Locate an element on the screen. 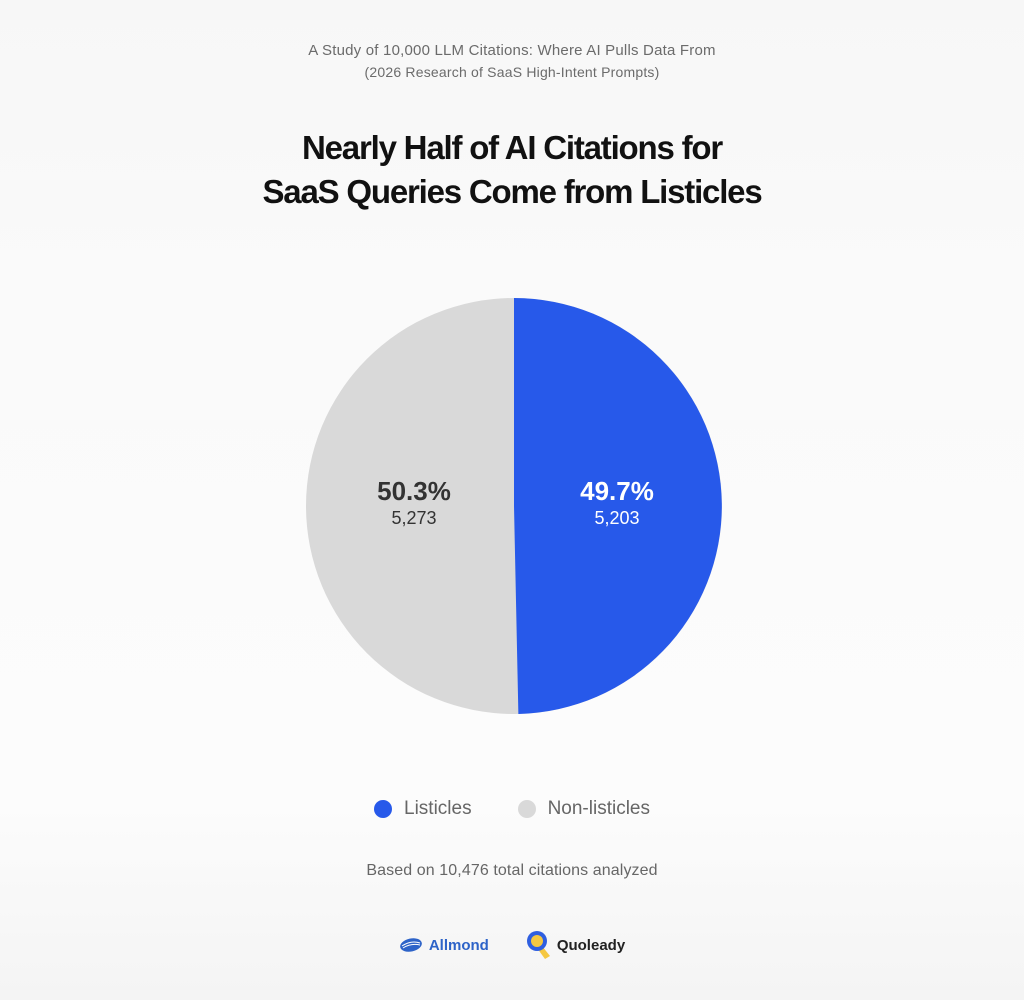 This screenshot has width=1024, height=1000. quoleady-logo: Quoleady is located at coordinates (575, 945).